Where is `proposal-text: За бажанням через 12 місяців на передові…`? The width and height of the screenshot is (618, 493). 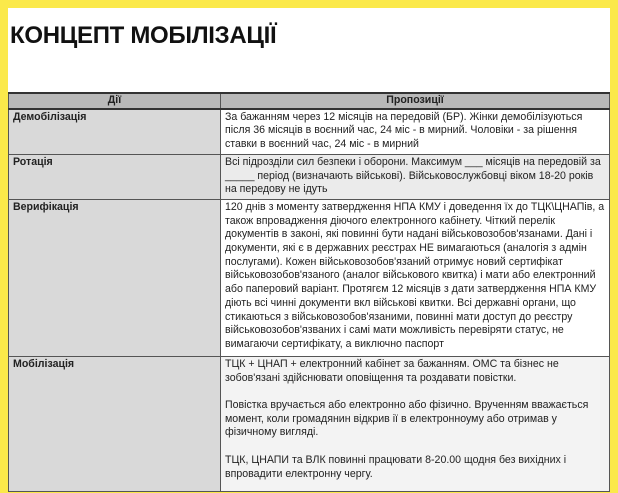
proposal-text: За бажанням через 12 місяців на передові… is located at coordinates (404, 130).